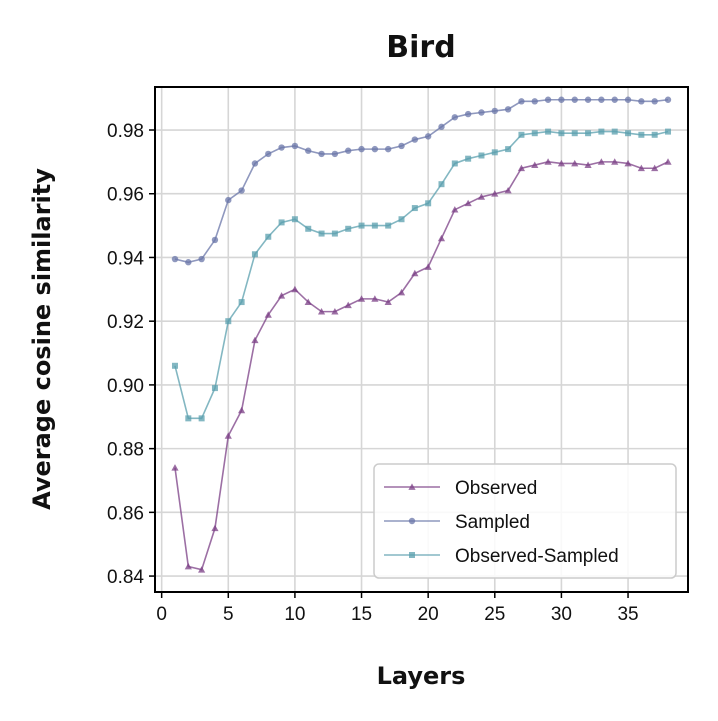 The width and height of the screenshot is (718, 721). Describe the element at coordinates (420, 47) in the screenshot. I see `chart-title: Bird` at that location.